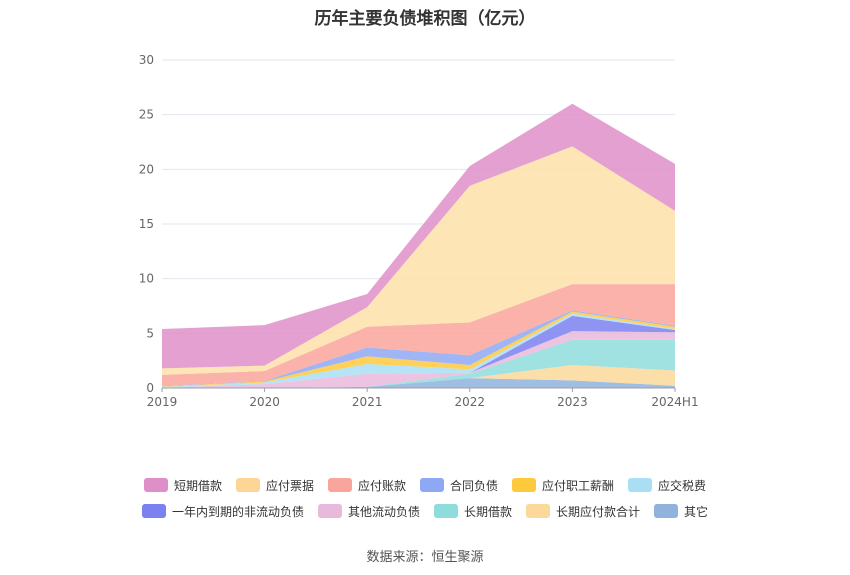 This screenshot has height=575, width=850. I want to click on legend-label: 应付票据, so click(289, 485).